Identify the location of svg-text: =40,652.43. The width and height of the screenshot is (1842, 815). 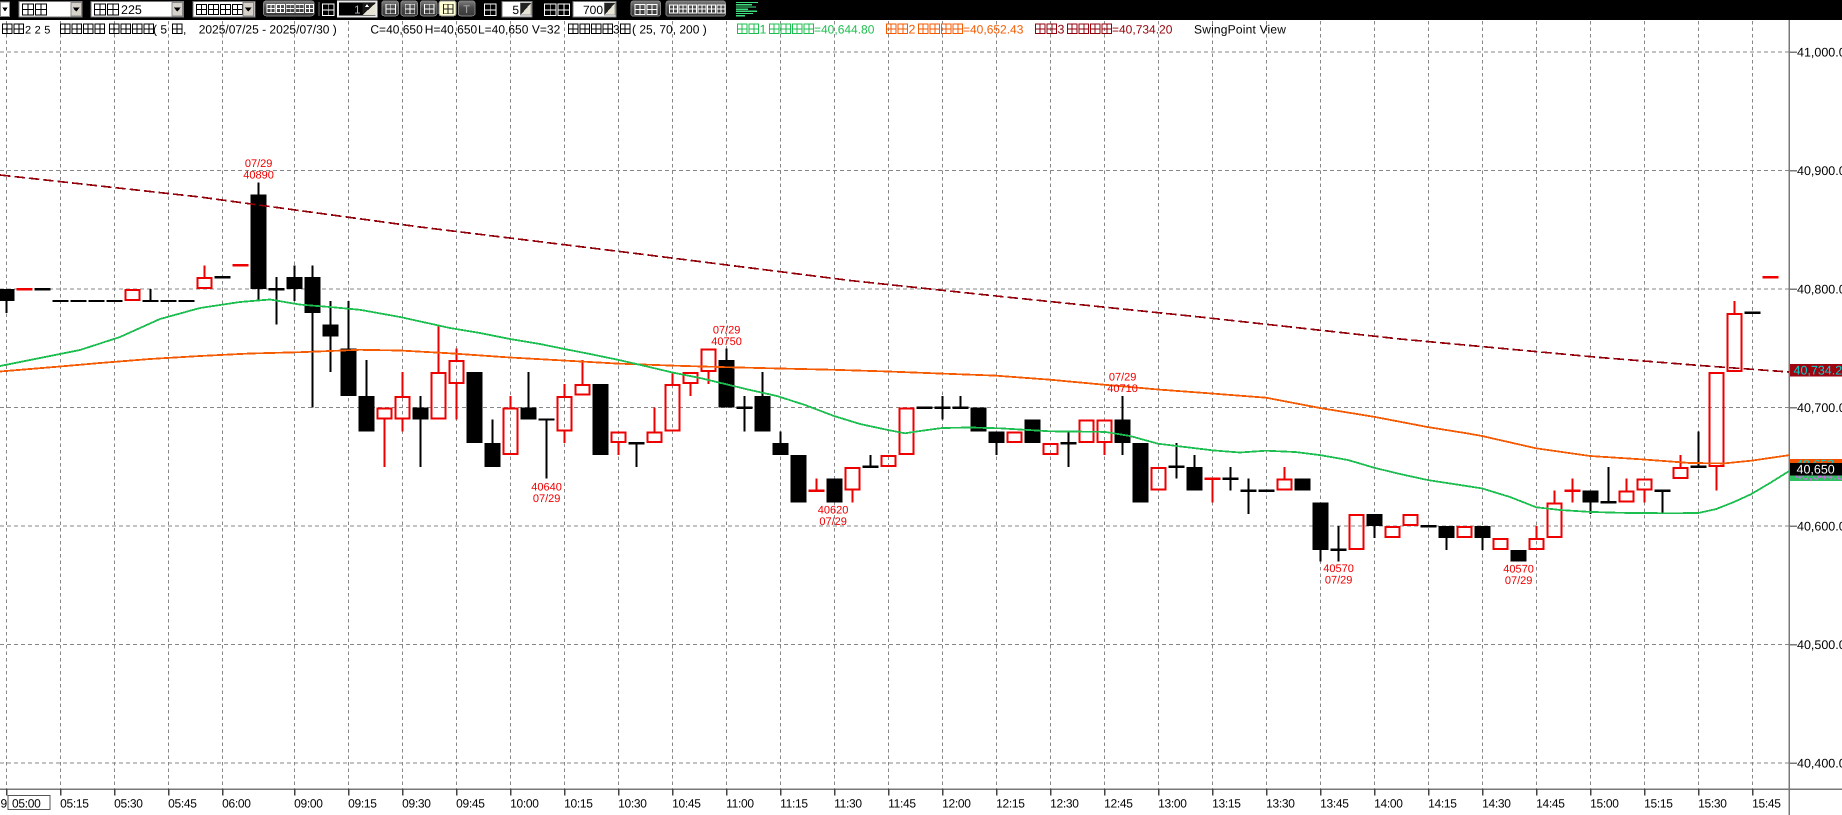
(993, 30).